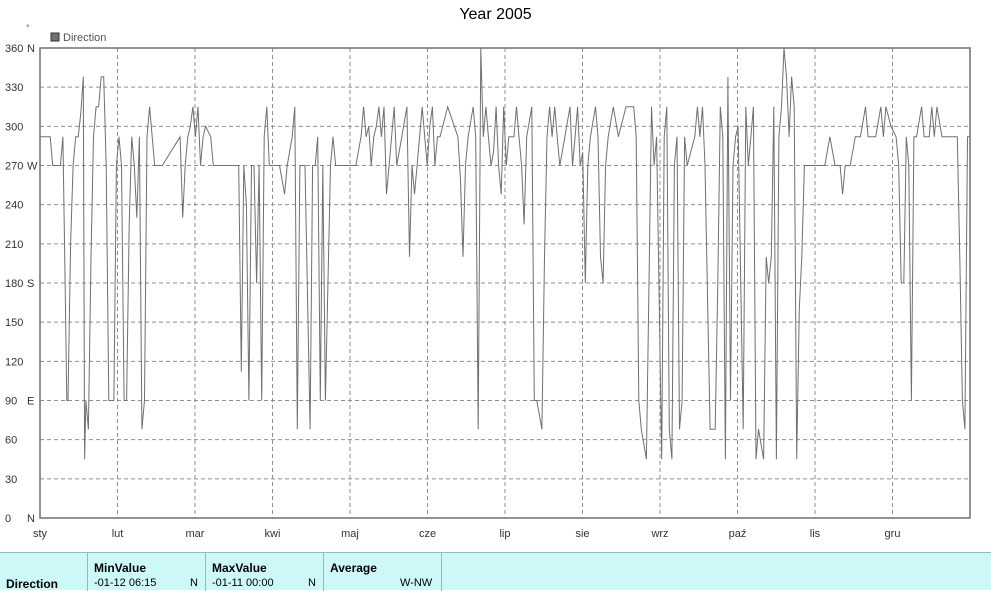 The width and height of the screenshot is (991, 591). I want to click on y-tick-label: 330, so click(14, 88).